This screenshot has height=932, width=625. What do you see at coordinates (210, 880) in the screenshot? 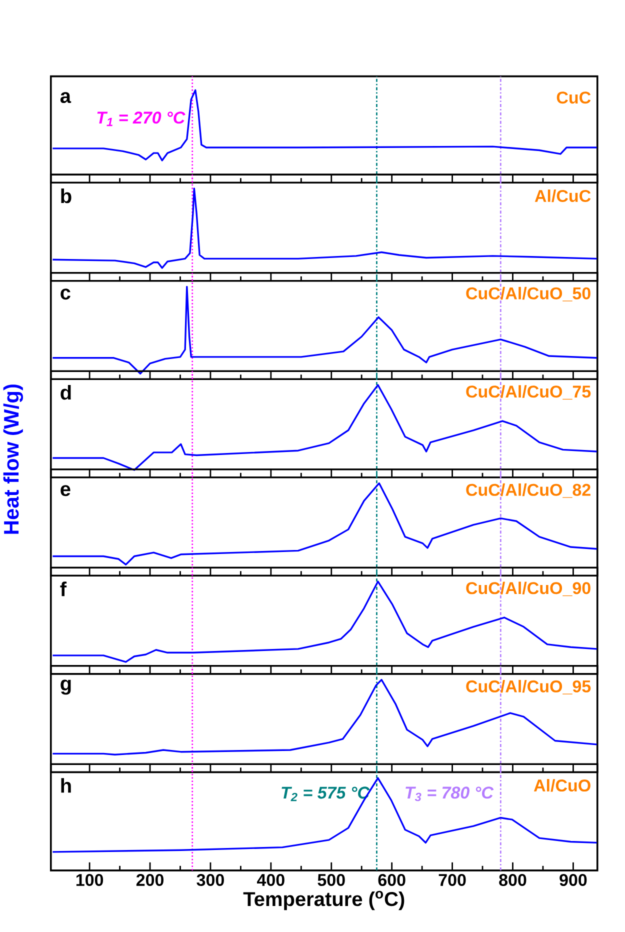
I see `x-tick-label: 300` at bounding box center [210, 880].